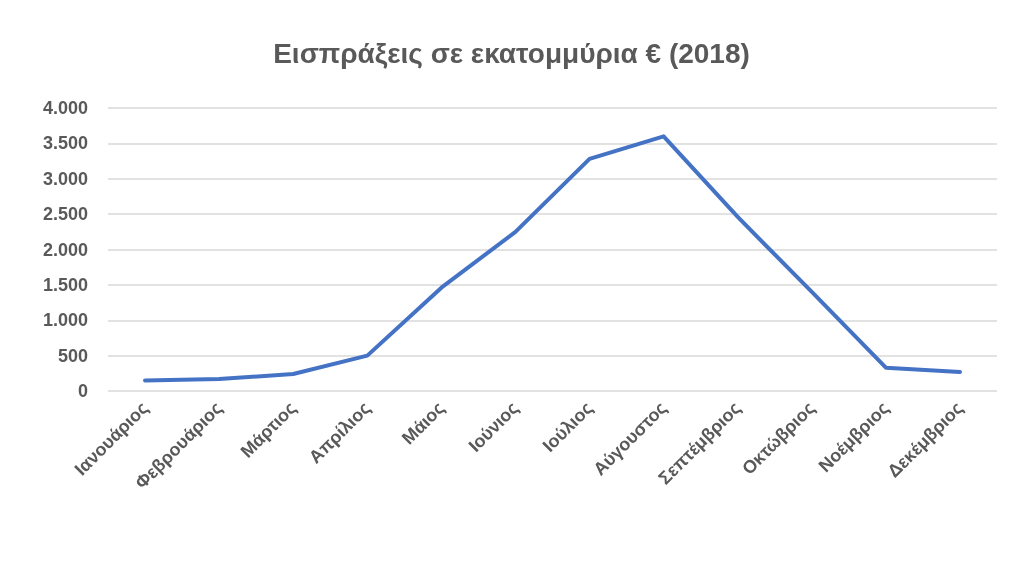 The width and height of the screenshot is (1023, 563). I want to click on y-tick-label: 3.000, so click(65, 178).